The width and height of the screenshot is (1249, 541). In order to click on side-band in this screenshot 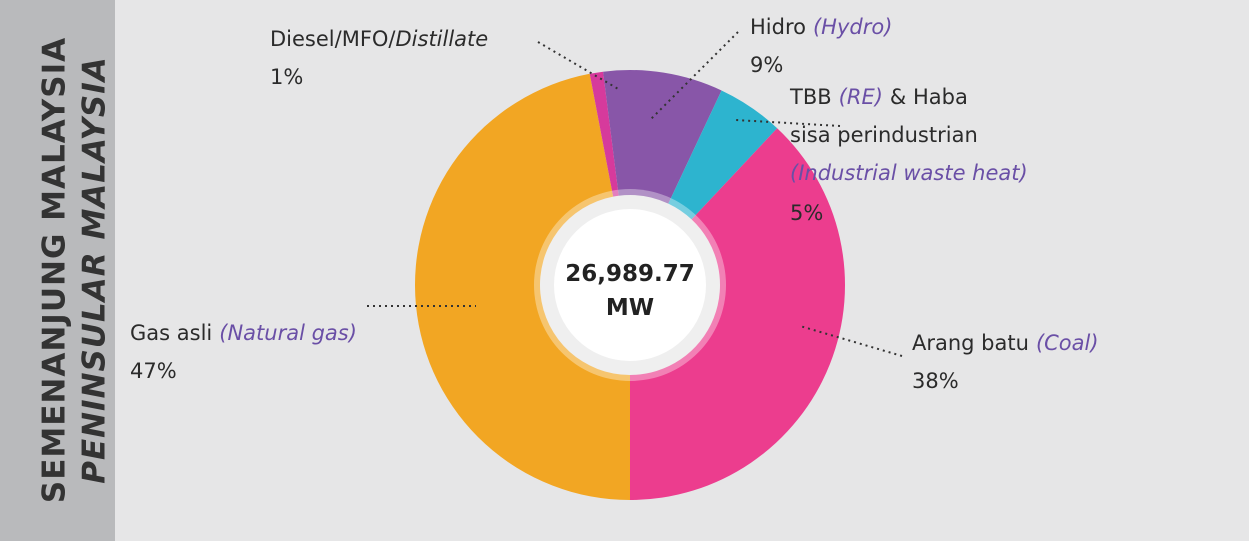, I will do `click(57, 270)`.